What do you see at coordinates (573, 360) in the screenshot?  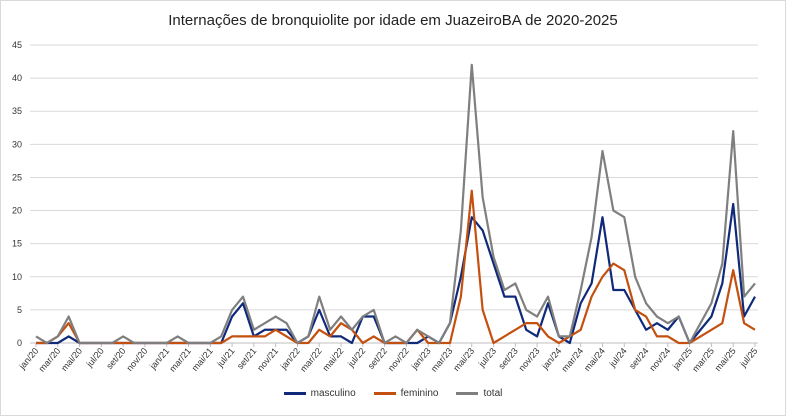 I see `x-tick-label: mar/24` at bounding box center [573, 360].